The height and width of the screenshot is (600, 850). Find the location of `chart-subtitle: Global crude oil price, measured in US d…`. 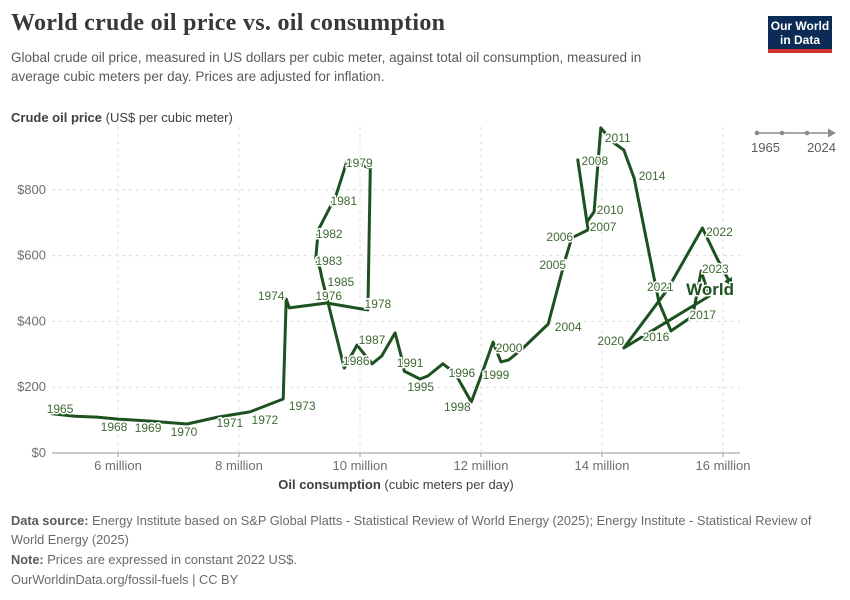

chart-subtitle: Global crude oil price, measured in US d… is located at coordinates (381, 67).